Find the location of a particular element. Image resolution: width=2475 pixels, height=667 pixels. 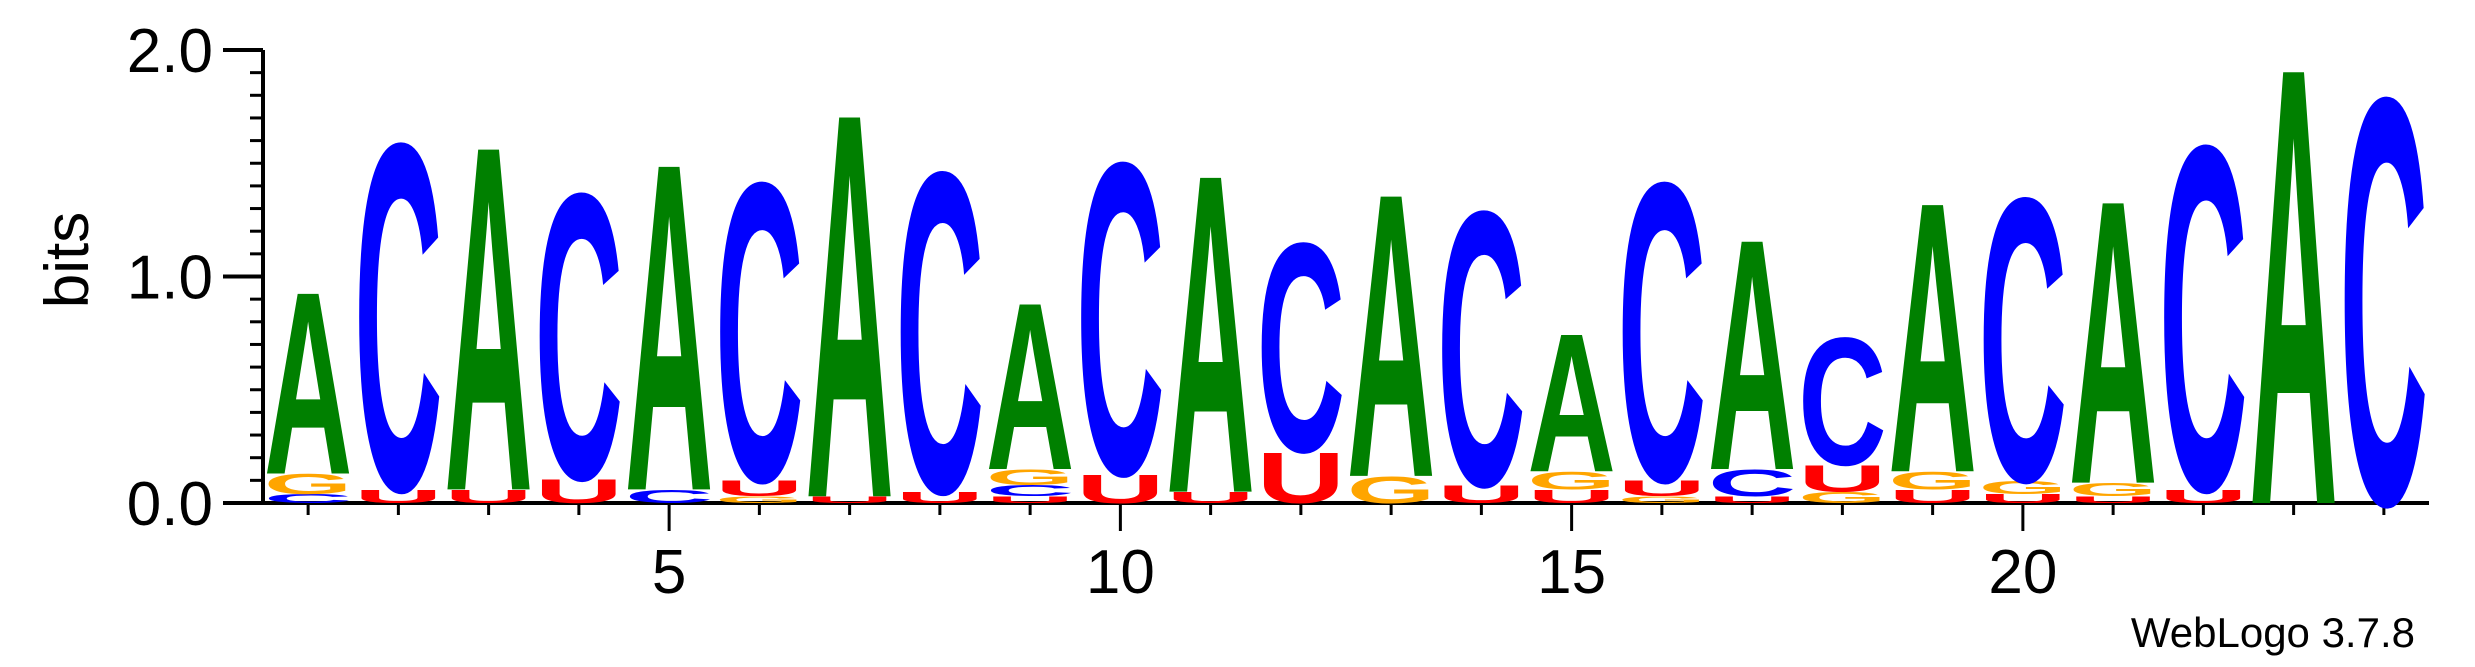

y-tick-label: 0.0 is located at coordinates (170, 504).